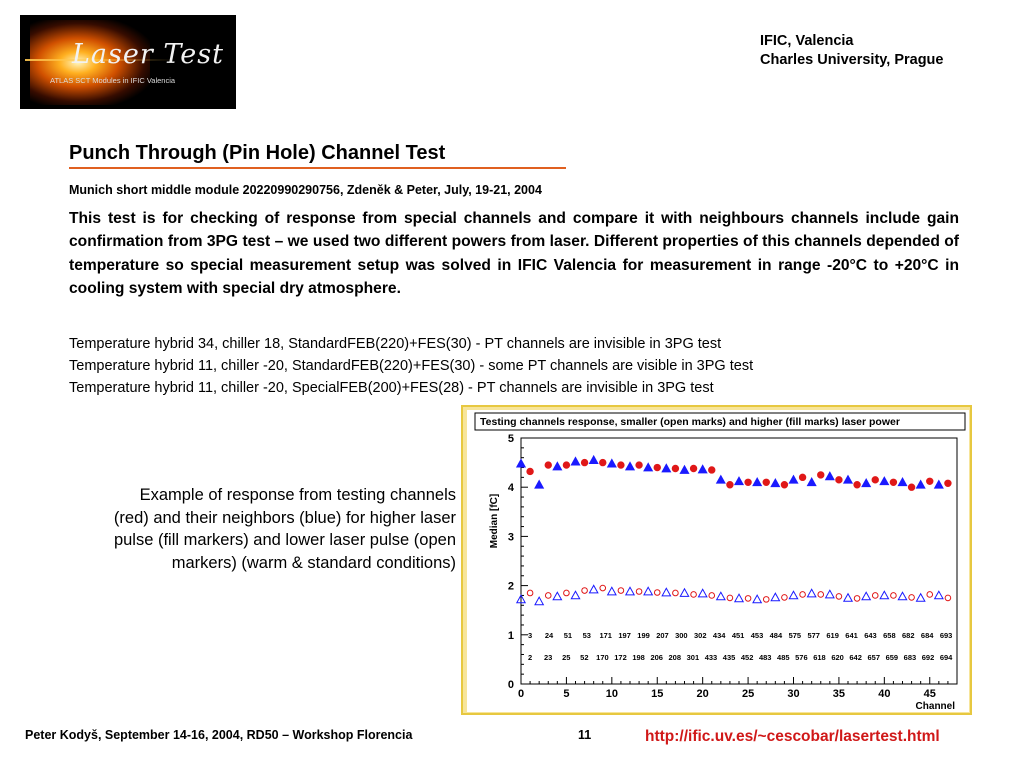 The width and height of the screenshot is (1023, 767). What do you see at coordinates (100, 60) in the screenshot?
I see `laser-beam-graphic` at bounding box center [100, 60].